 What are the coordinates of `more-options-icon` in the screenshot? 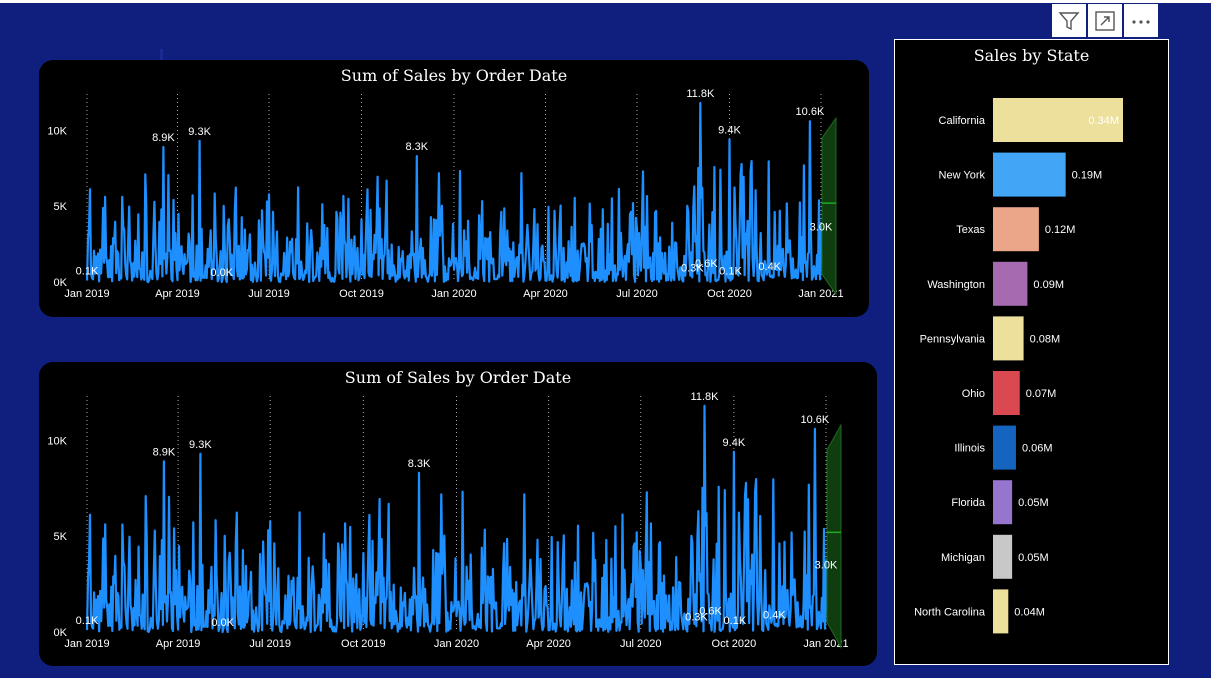 It's located at (1141, 21).